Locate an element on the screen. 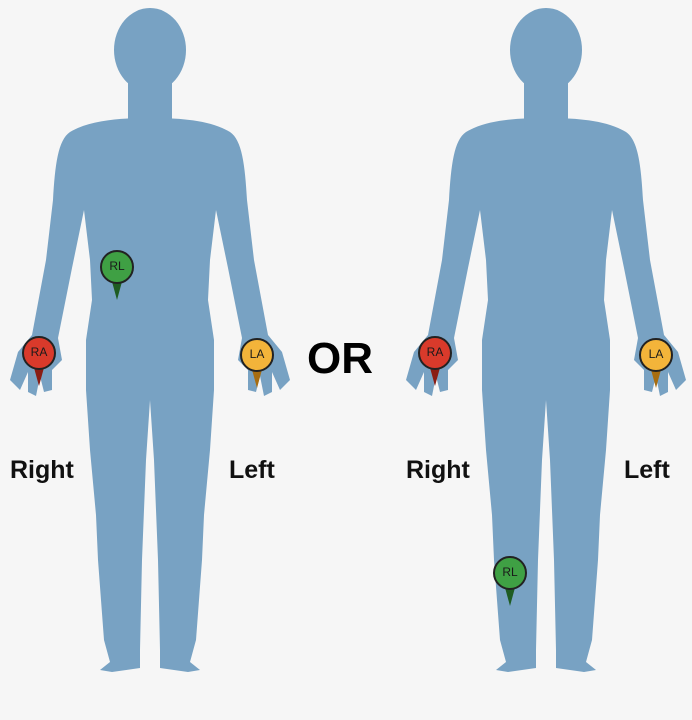  or-label: OR is located at coordinates (340, 358).